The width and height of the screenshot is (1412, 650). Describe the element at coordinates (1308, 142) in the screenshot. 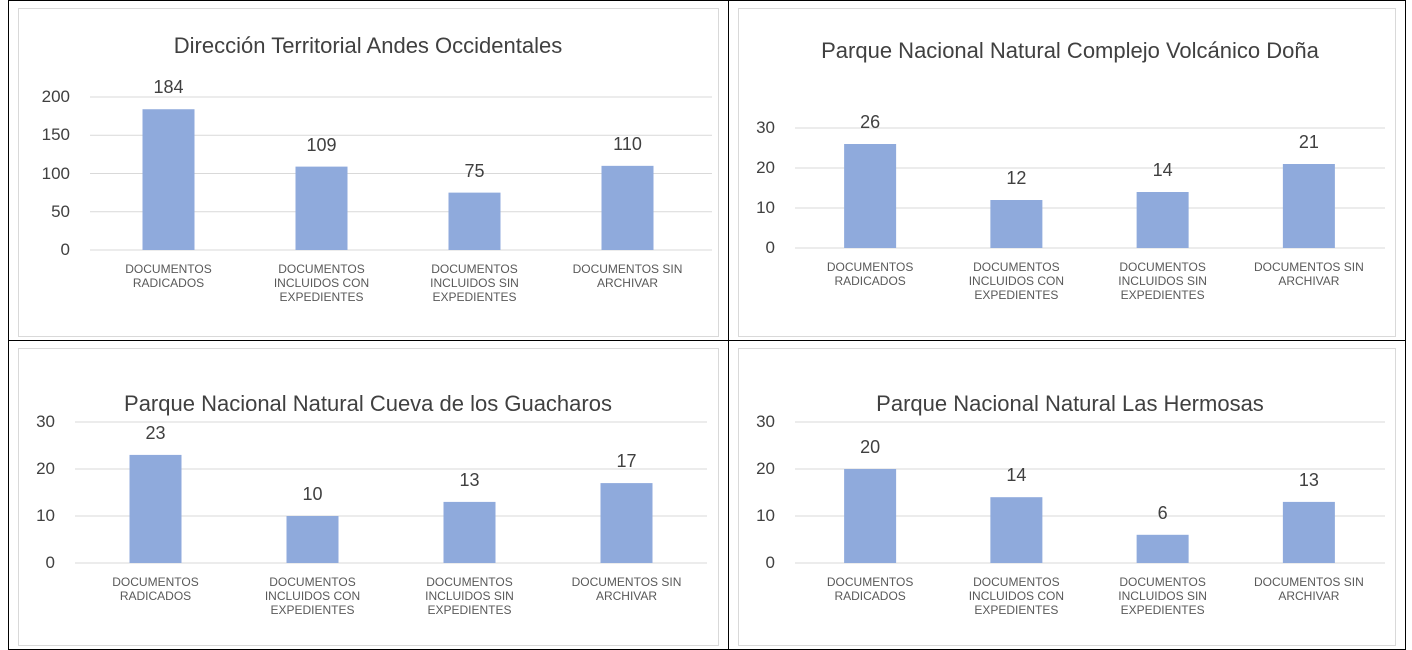

I see `data-label: 21` at that location.